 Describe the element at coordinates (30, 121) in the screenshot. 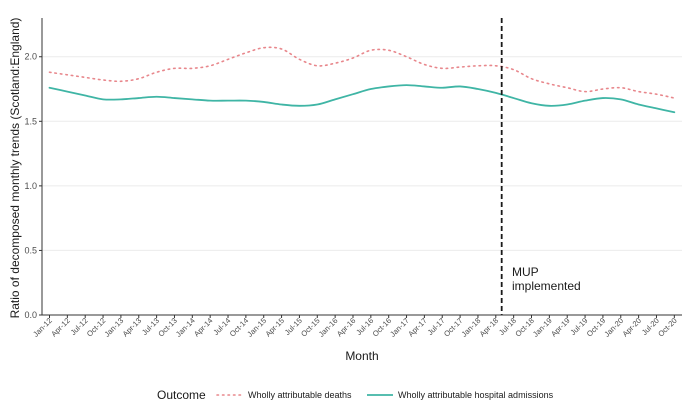

I see `y-tick-label: 1.5` at that location.